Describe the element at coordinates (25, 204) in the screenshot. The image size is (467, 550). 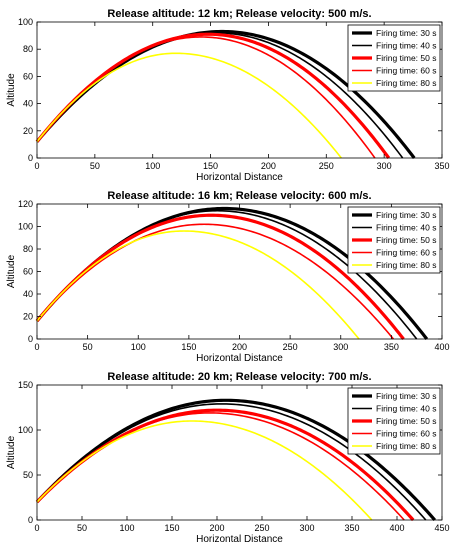
I see `y-tick-label: 120` at that location.